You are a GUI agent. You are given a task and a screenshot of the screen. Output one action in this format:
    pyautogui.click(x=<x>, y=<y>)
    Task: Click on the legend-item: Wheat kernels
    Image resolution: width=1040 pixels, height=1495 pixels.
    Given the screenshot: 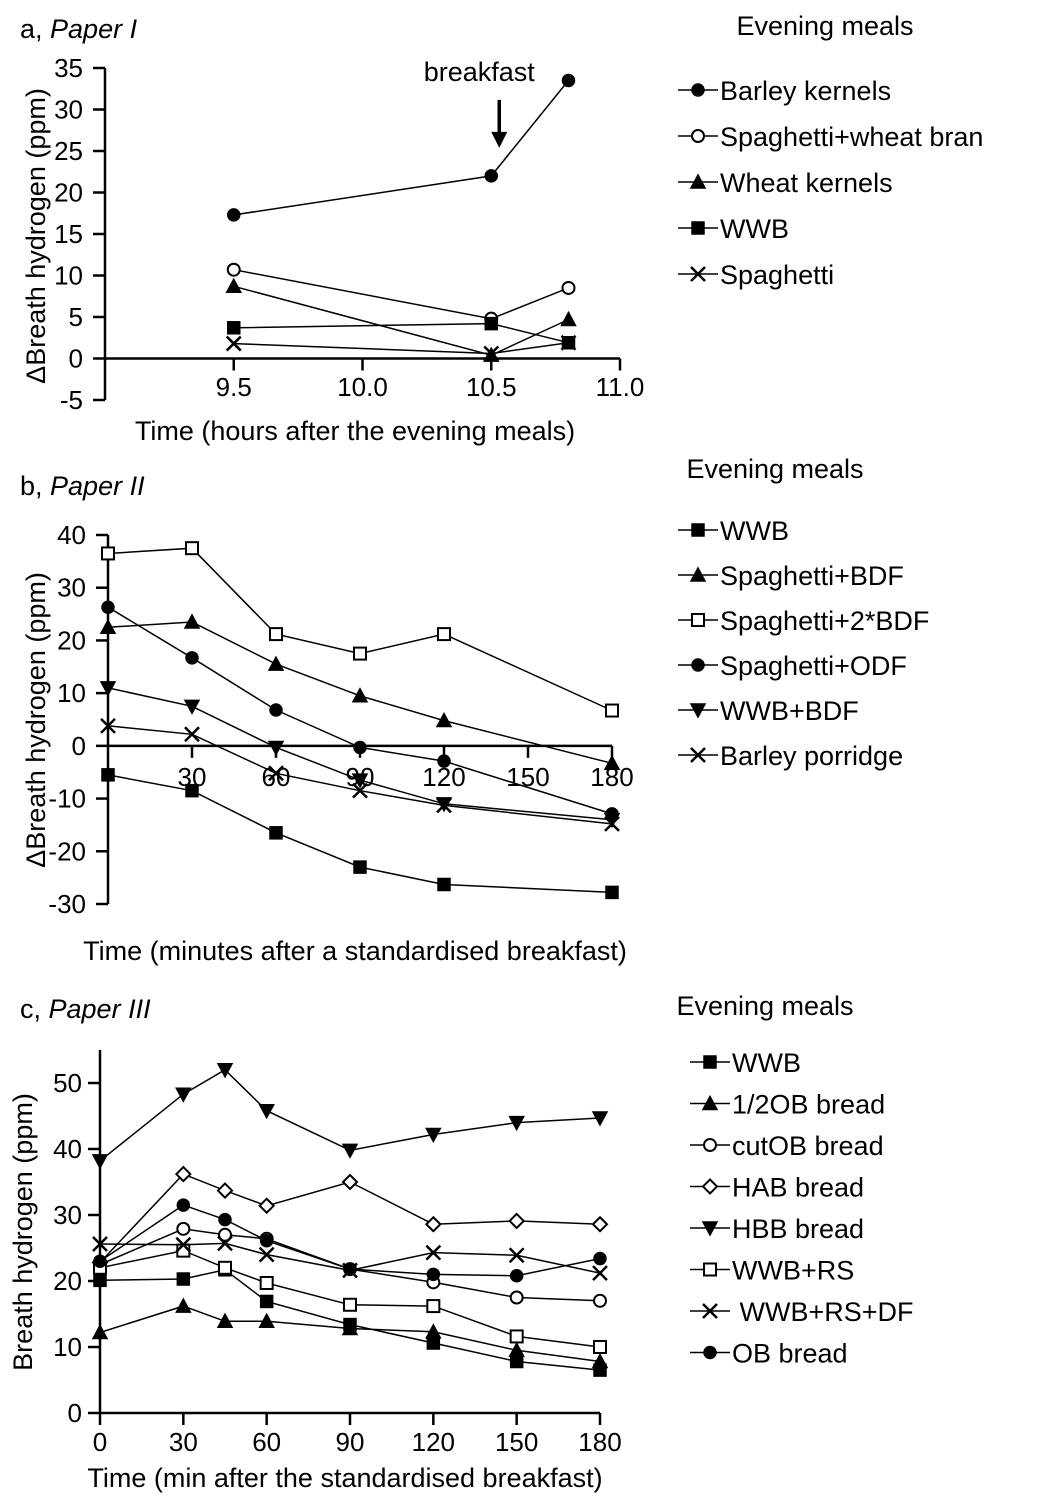 What is the action you would take?
    pyautogui.click(x=785, y=183)
    